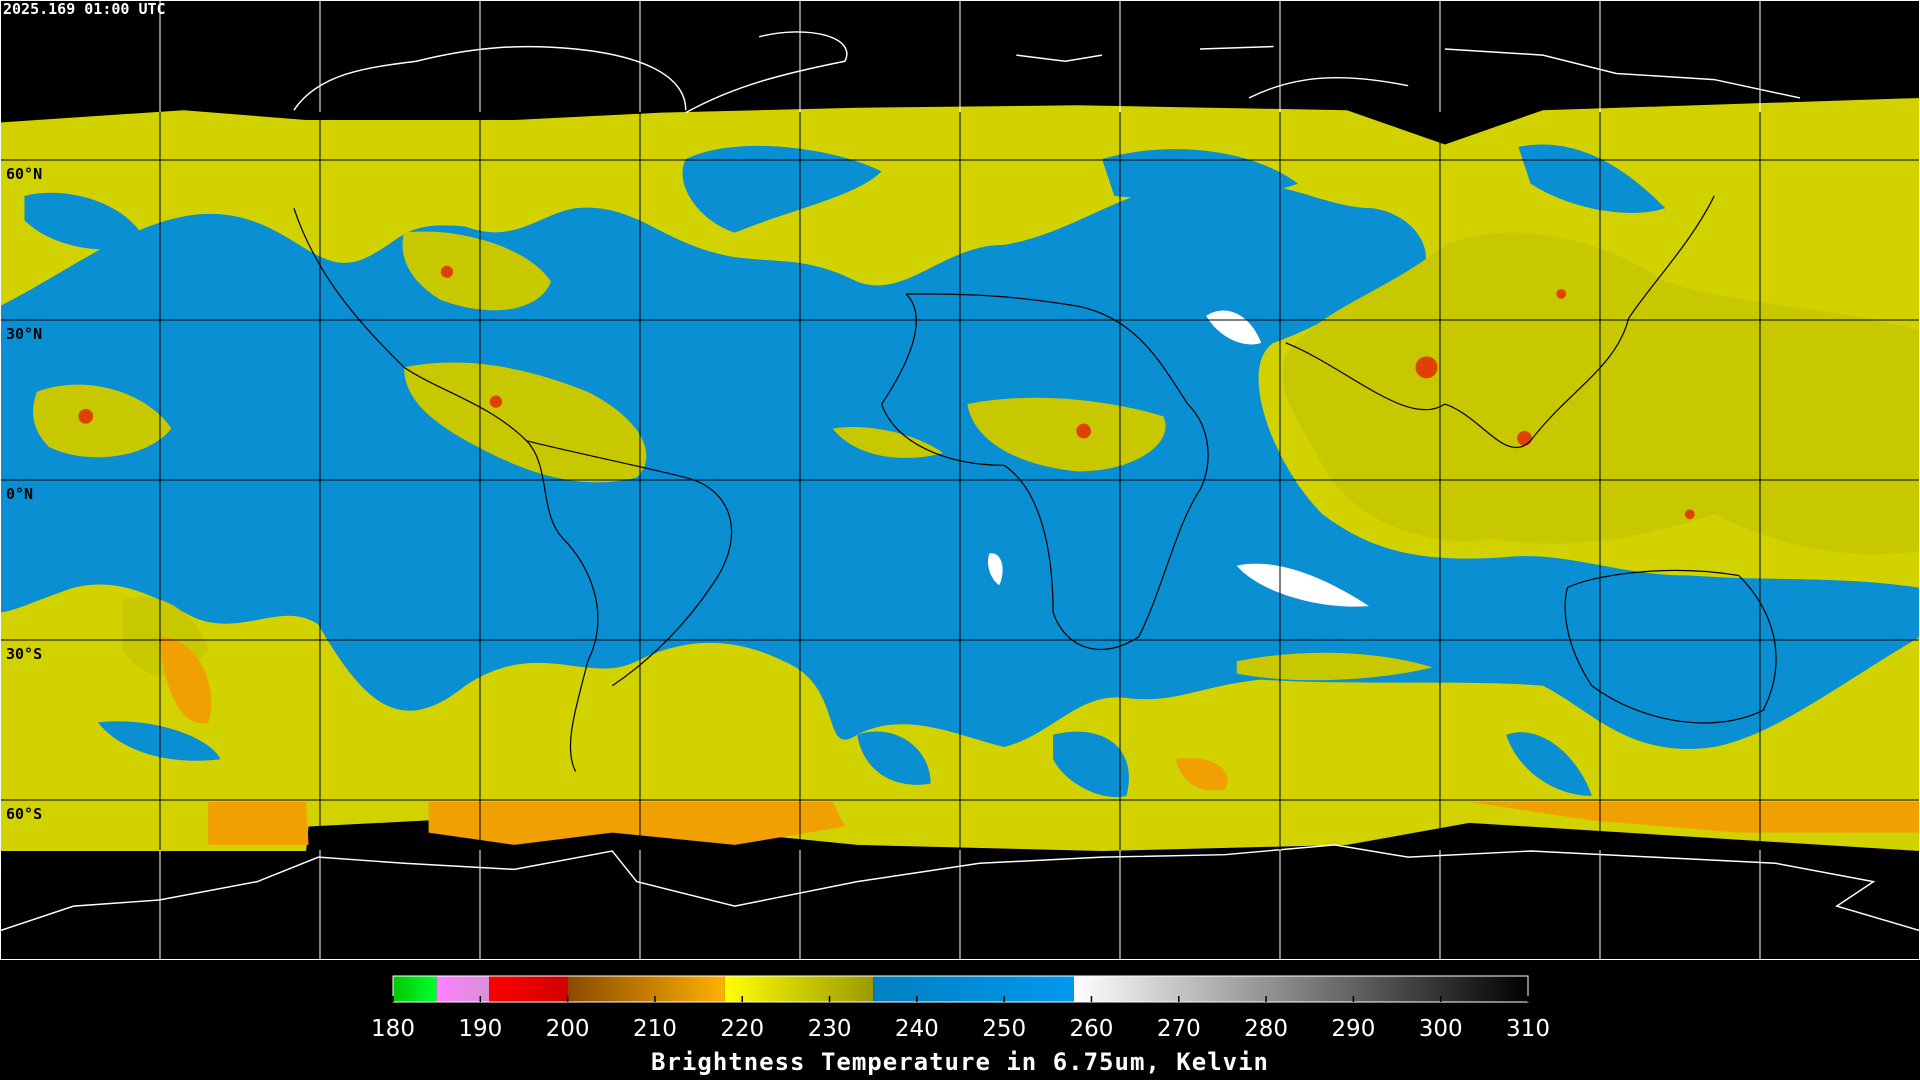 The width and height of the screenshot is (1920, 1080). What do you see at coordinates (1353, 1029) in the screenshot?
I see `colorbar-tick-label: 290` at bounding box center [1353, 1029].